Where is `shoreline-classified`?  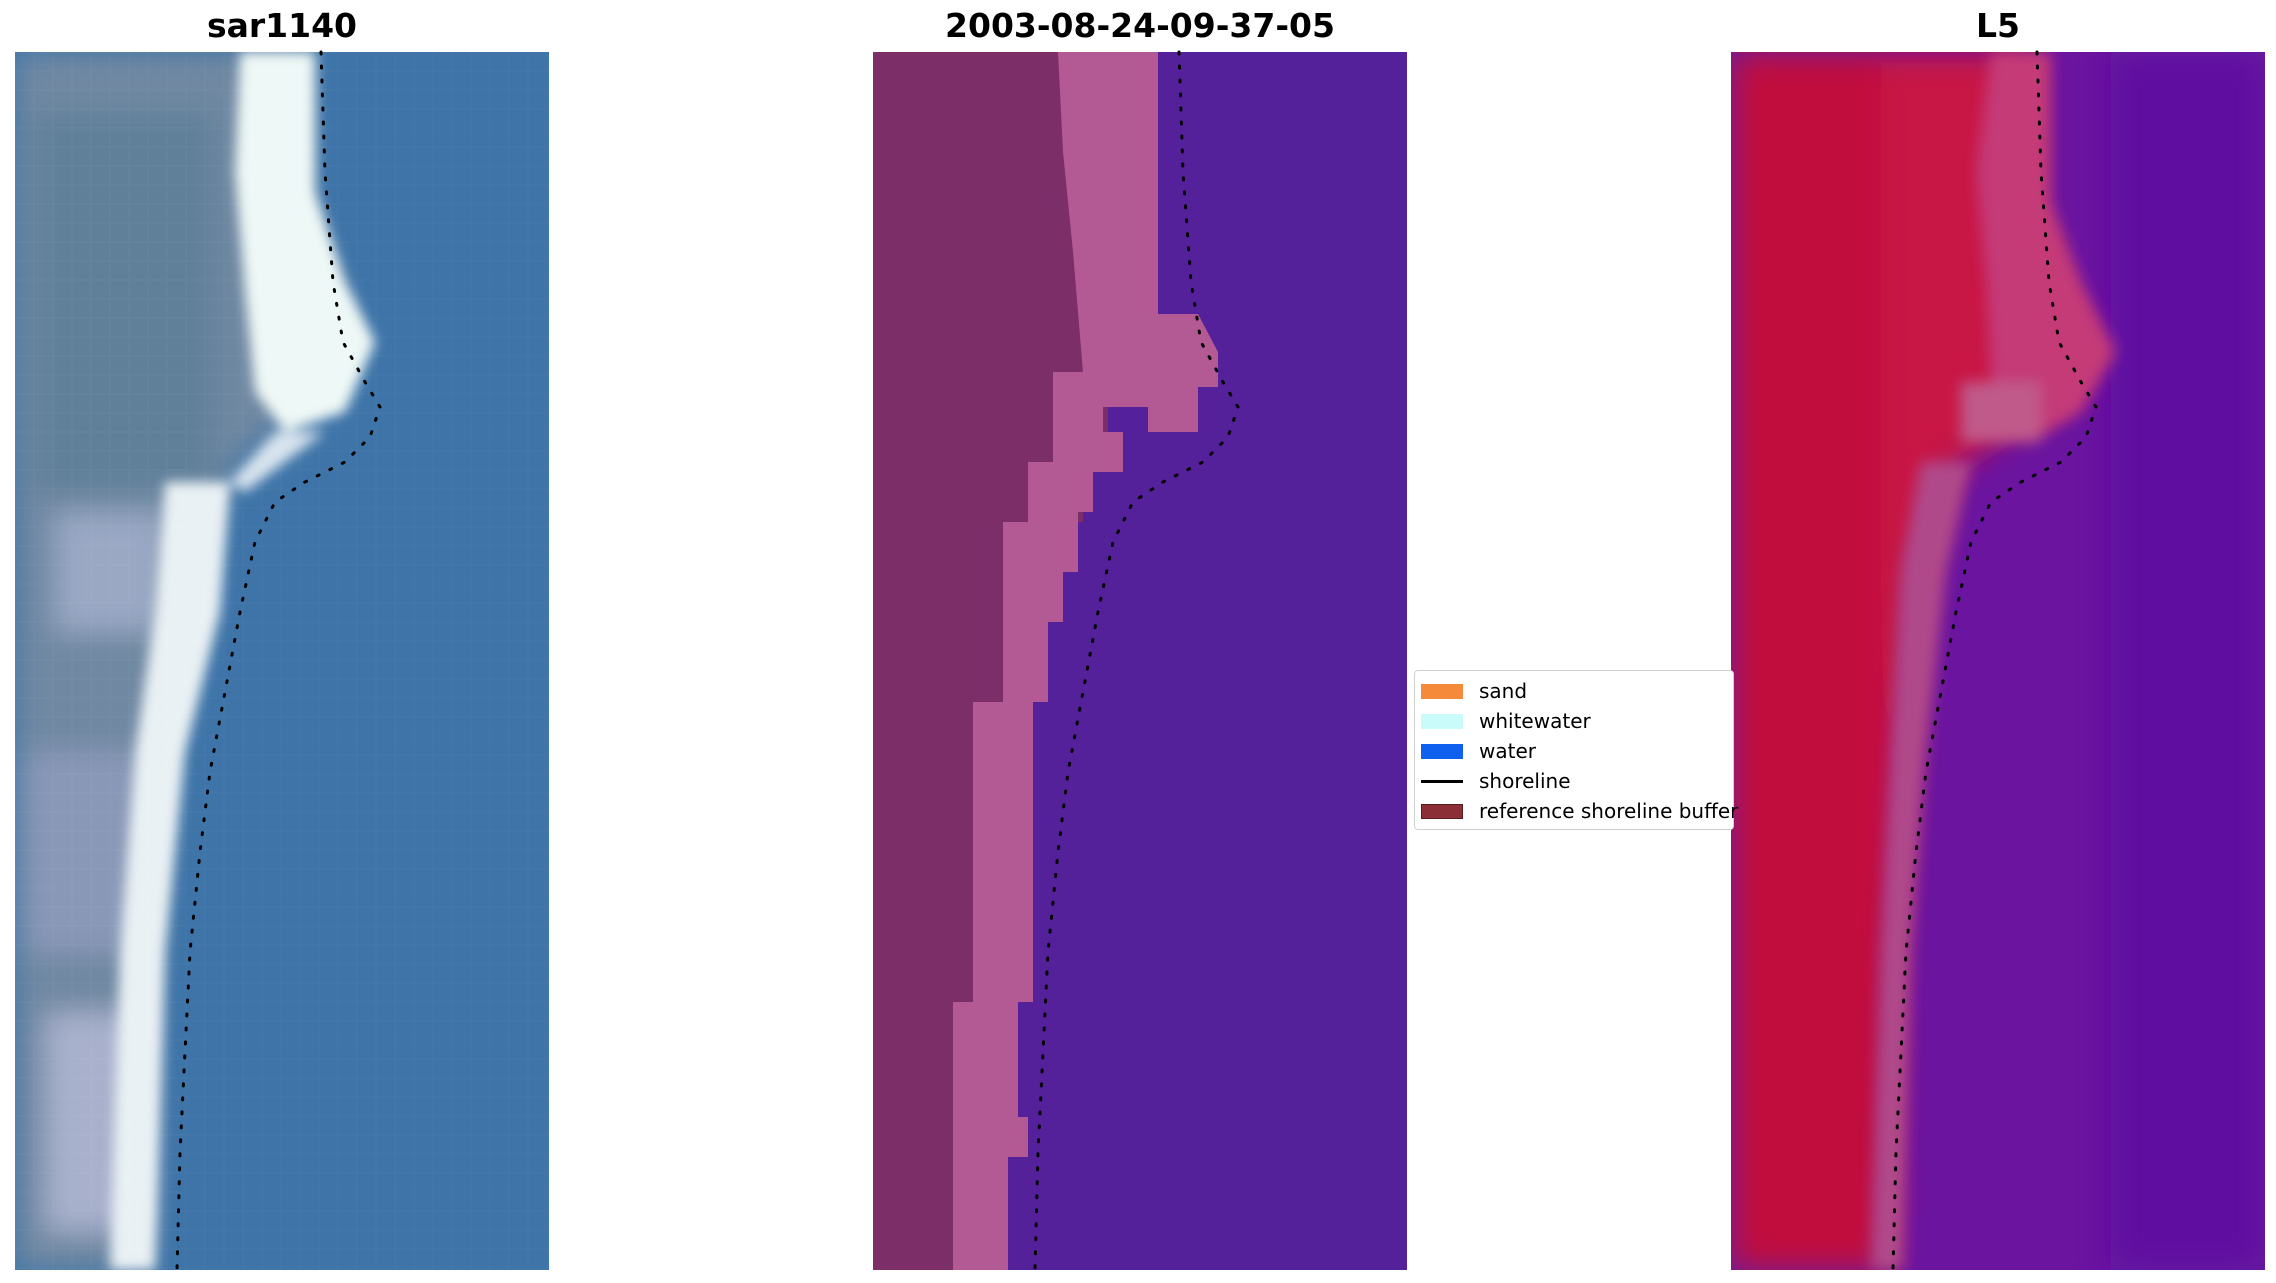
shoreline-classified is located at coordinates (1136, 661).